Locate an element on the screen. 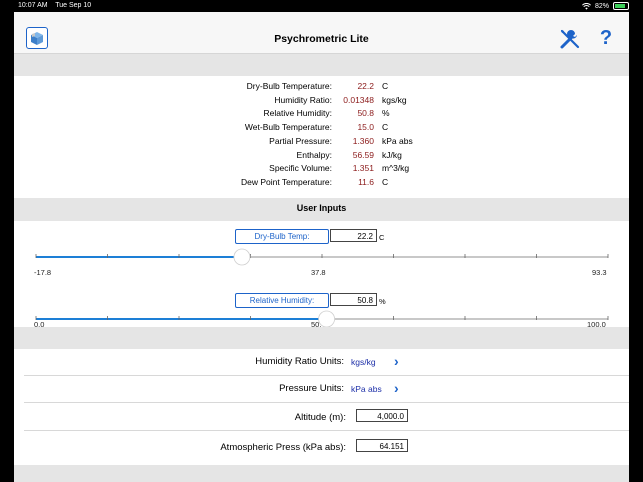  navigation-bar: Psychrometric Lite ? is located at coordinates (321, 33).